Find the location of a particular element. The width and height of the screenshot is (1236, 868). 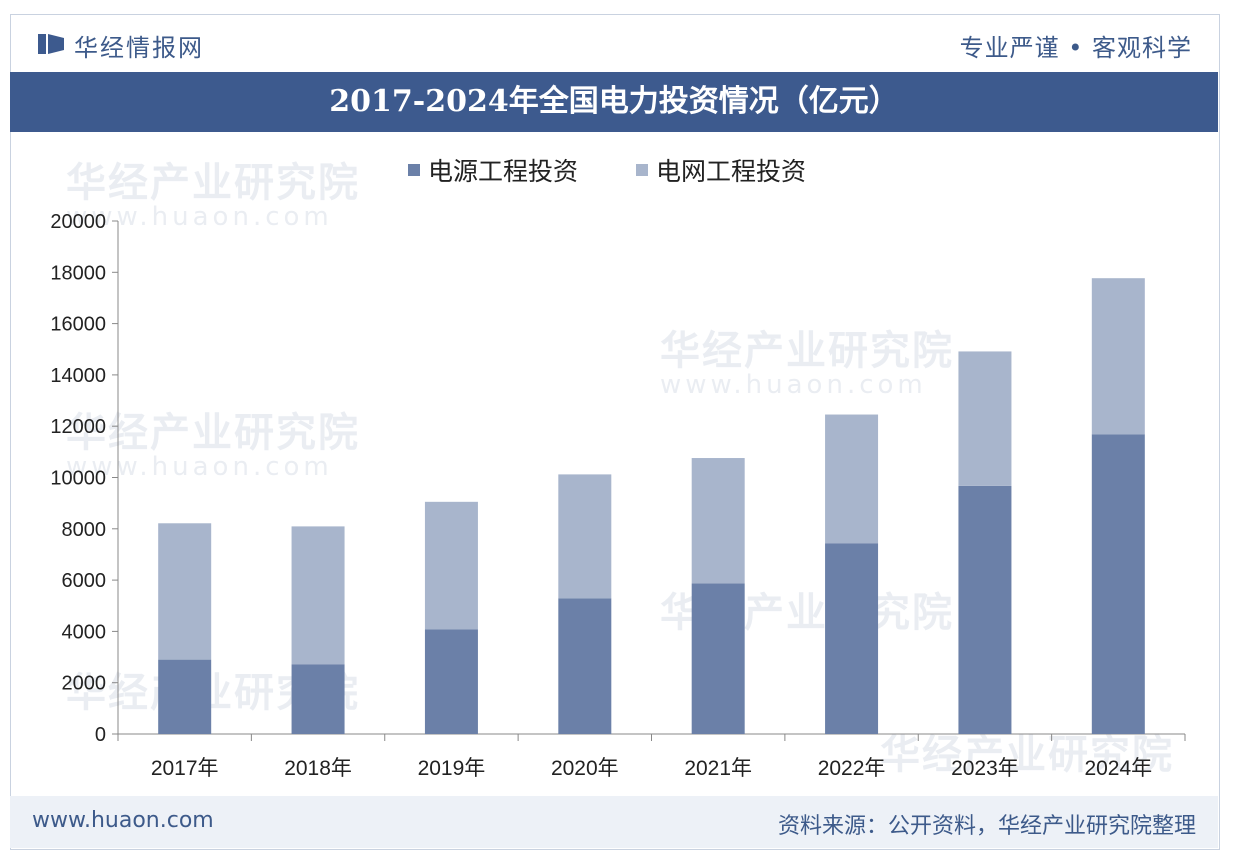

y-tick-label: 4000 is located at coordinates (84, 632).